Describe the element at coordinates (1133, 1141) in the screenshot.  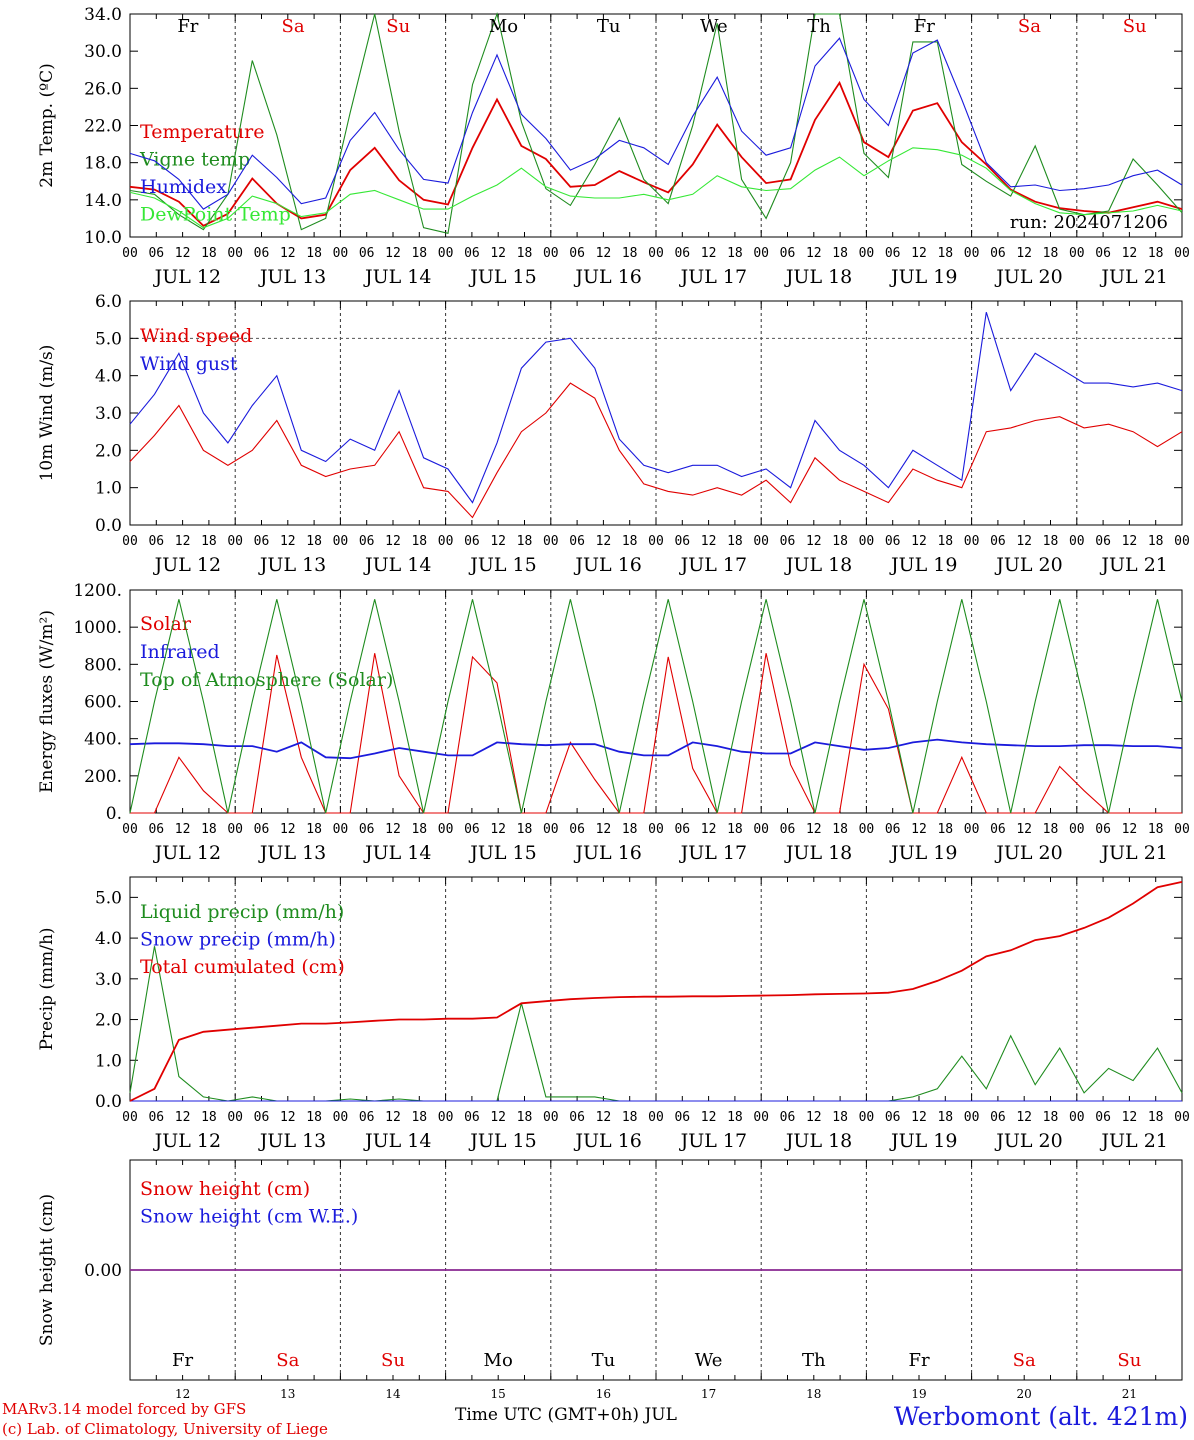
I see `date-label: JUL 21` at that location.